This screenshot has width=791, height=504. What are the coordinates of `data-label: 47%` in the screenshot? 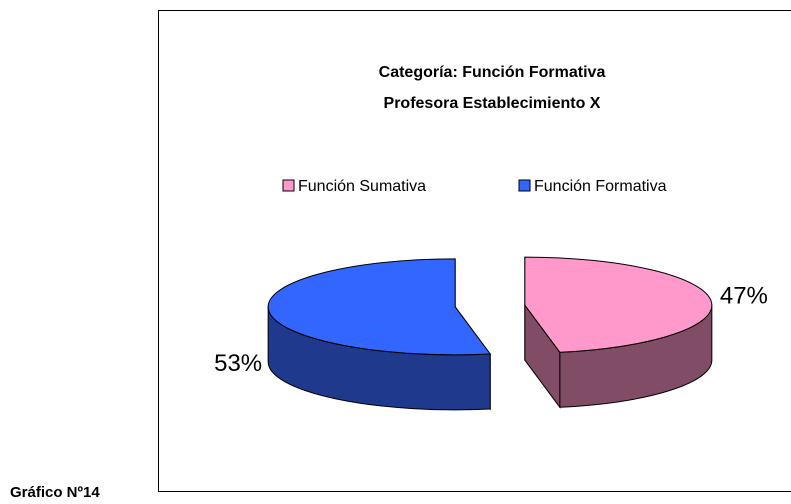 It's located at (744, 295).